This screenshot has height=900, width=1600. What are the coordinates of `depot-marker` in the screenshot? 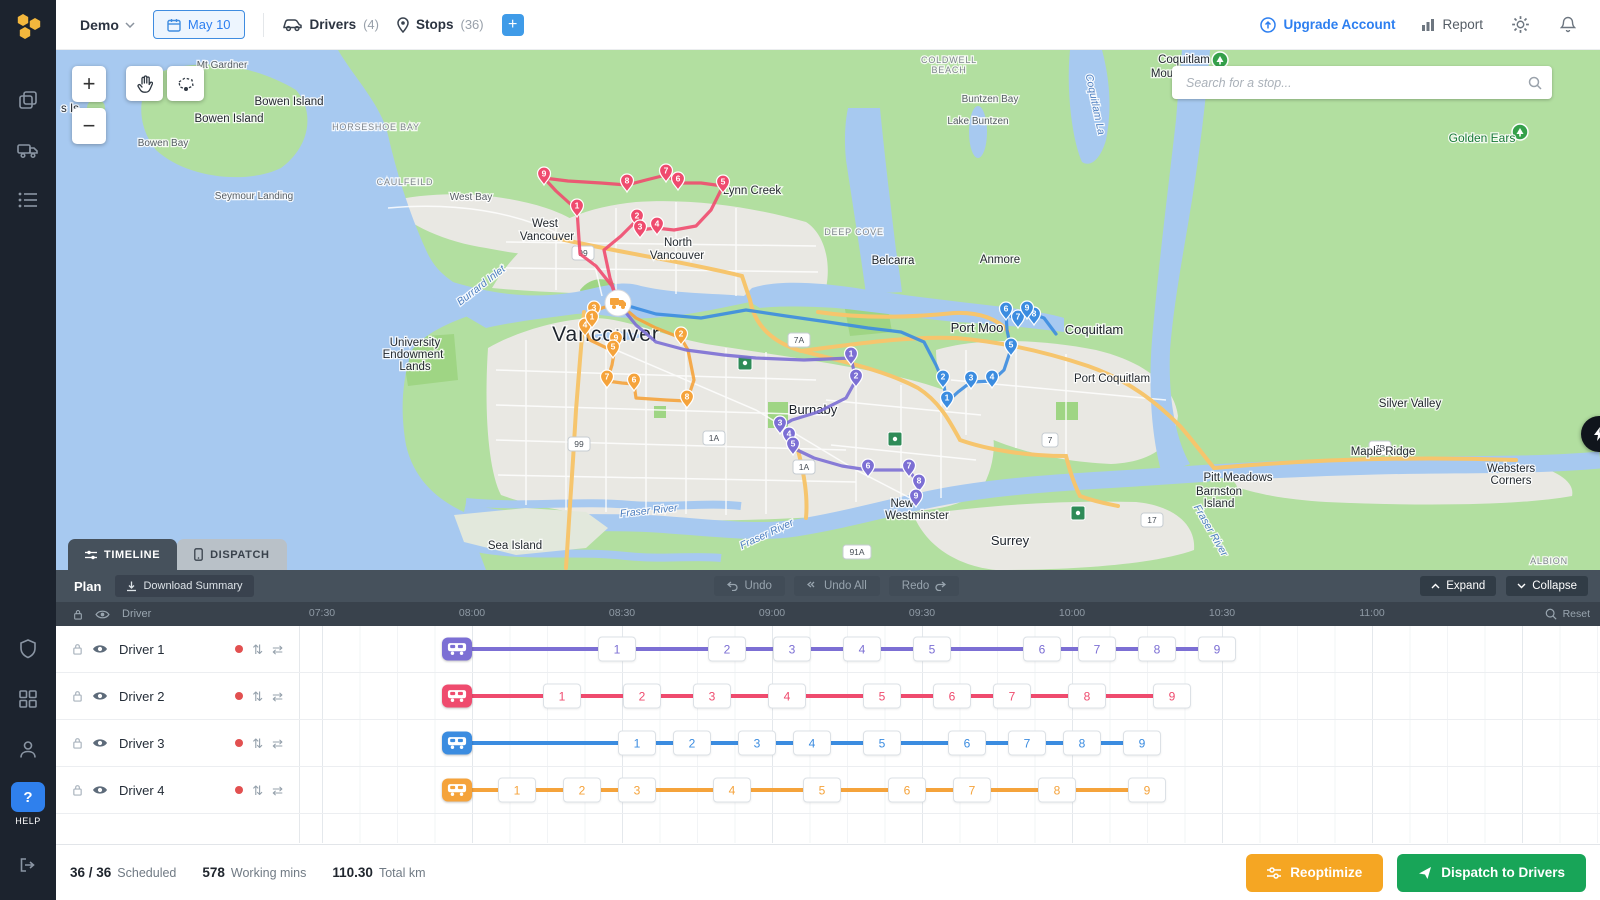 It's located at (618, 303).